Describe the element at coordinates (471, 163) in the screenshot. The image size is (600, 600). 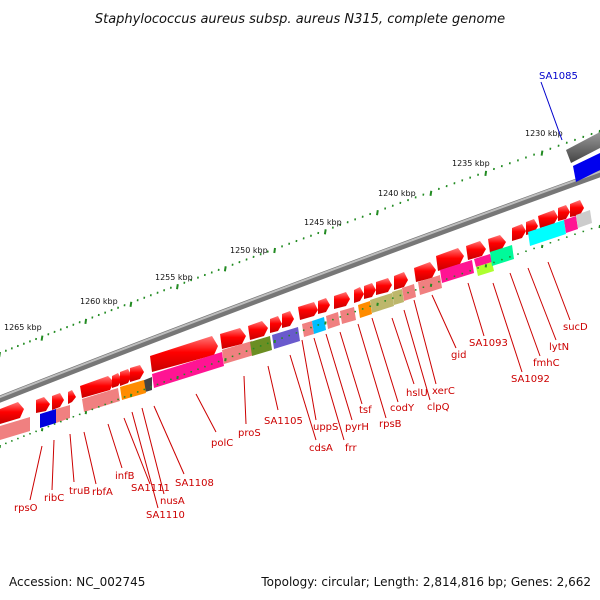
I see `scale-label-1235: 1235 kbp` at that location.